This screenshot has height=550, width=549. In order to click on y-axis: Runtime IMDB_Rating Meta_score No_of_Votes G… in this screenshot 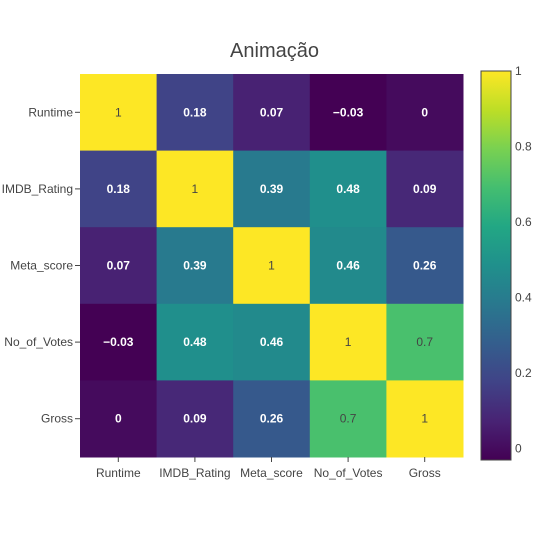, I will do `click(41, 265)`.